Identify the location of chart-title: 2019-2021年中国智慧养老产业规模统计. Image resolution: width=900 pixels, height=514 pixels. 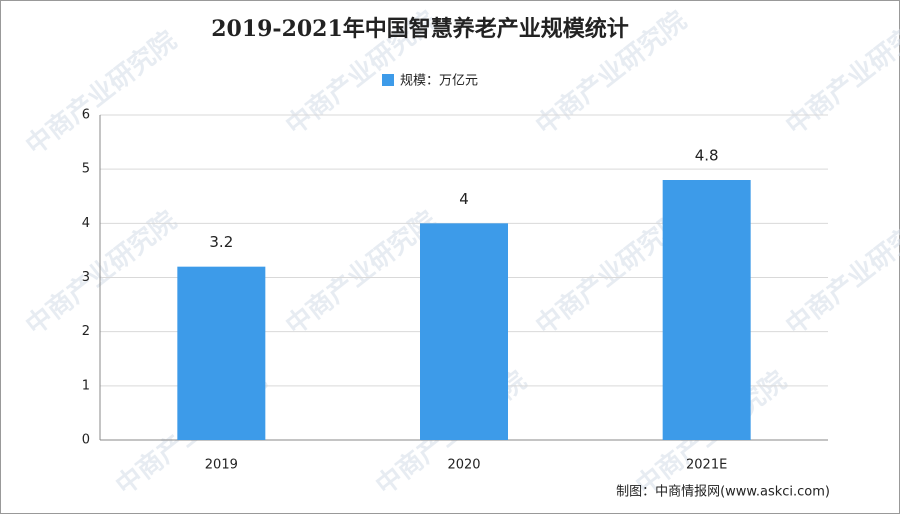
(420, 29).